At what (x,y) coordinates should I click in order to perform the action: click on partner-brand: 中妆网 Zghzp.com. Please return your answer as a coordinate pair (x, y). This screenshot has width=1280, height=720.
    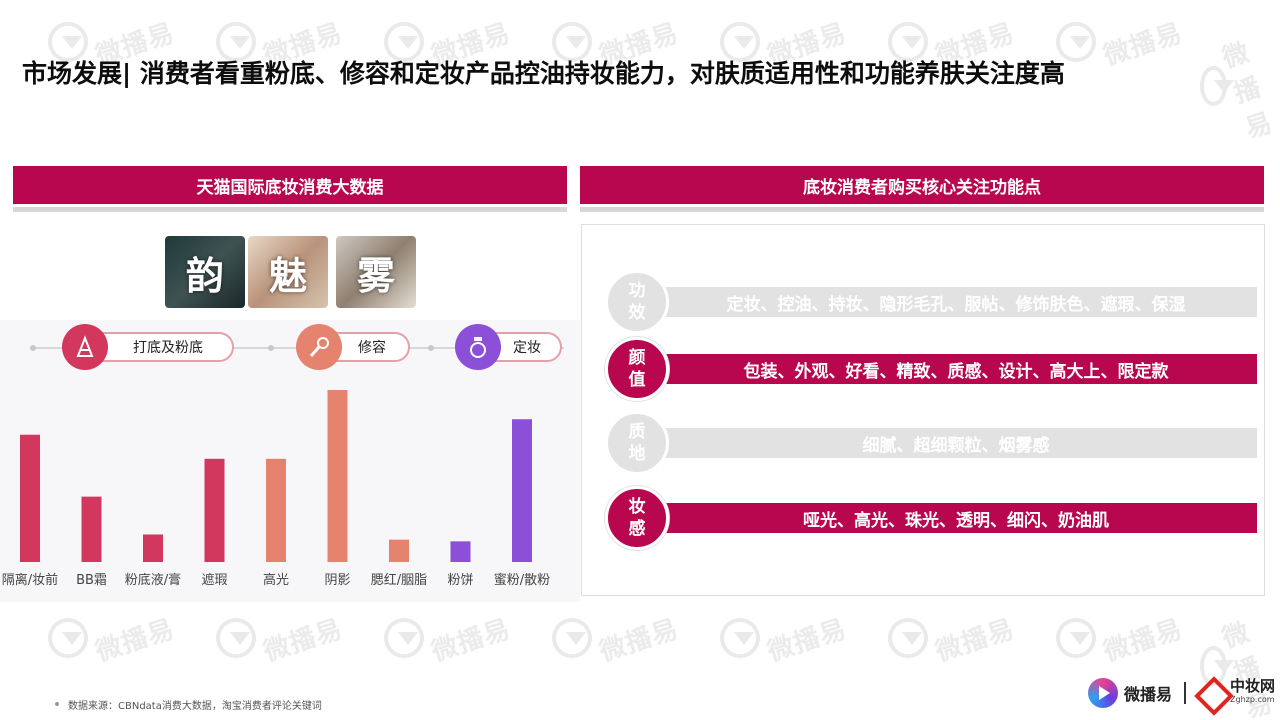
    Looking at the image, I should click on (1253, 691).